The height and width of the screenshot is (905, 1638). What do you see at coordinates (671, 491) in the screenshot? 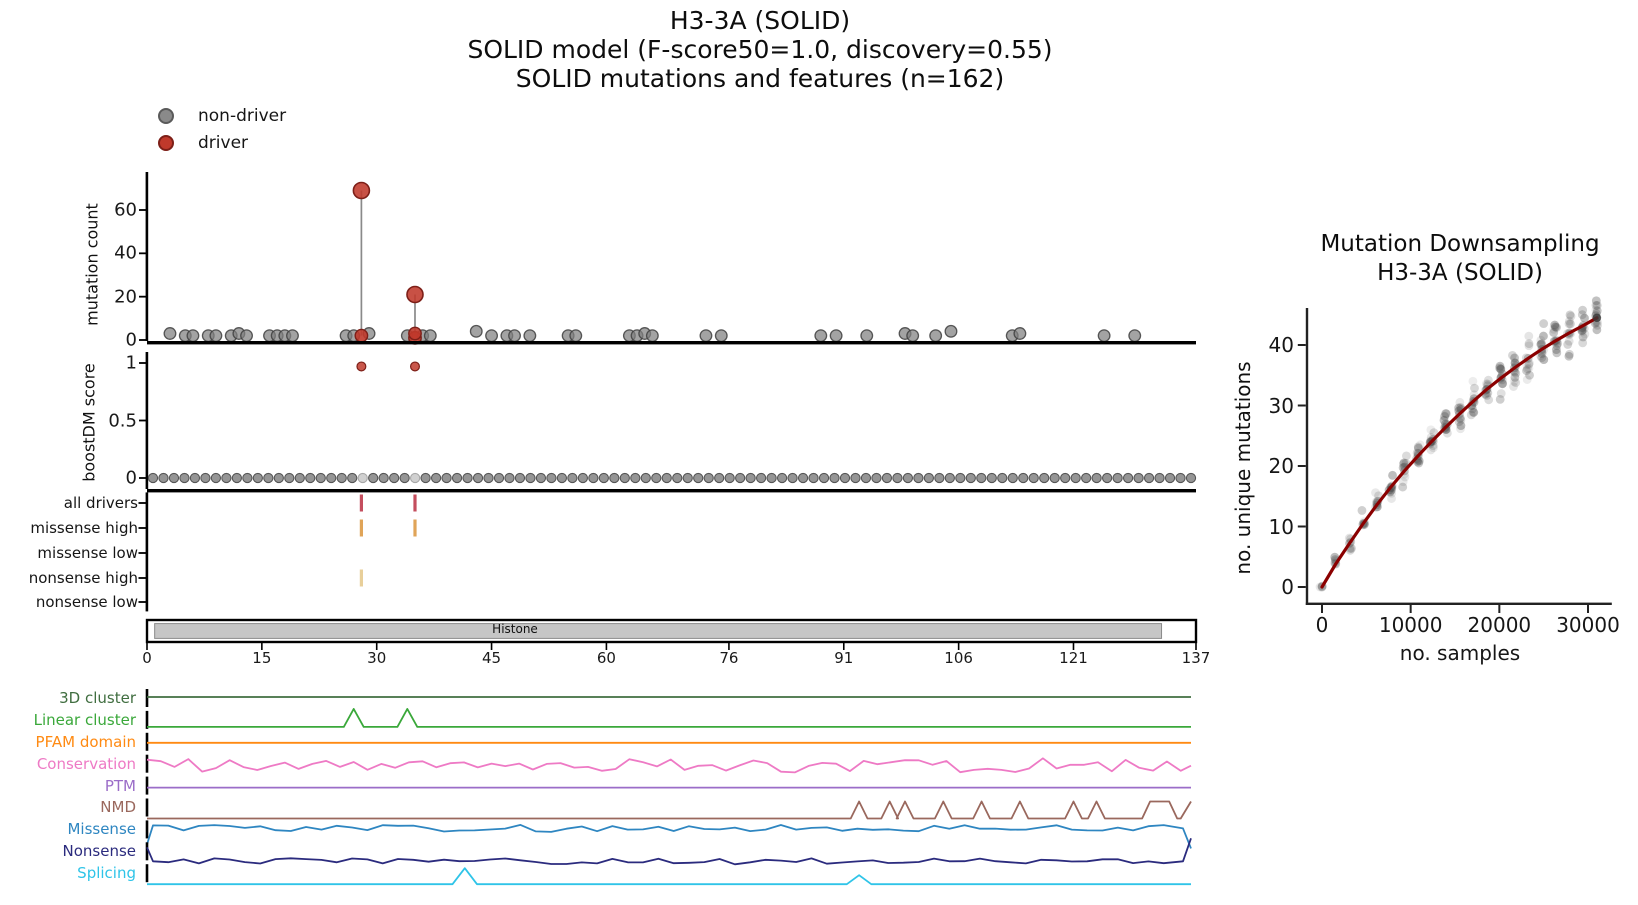
I see `panel-separator` at bounding box center [671, 491].